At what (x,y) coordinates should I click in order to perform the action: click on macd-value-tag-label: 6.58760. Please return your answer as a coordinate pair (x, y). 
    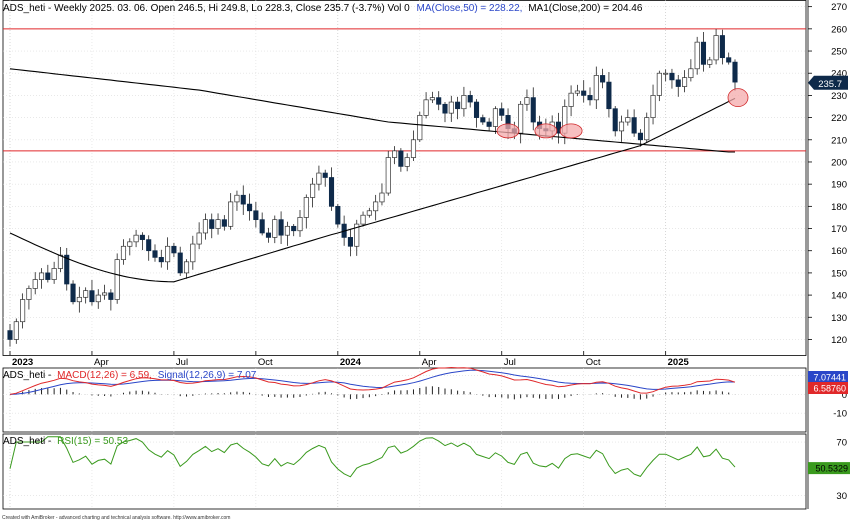
    Looking at the image, I should click on (829, 389).